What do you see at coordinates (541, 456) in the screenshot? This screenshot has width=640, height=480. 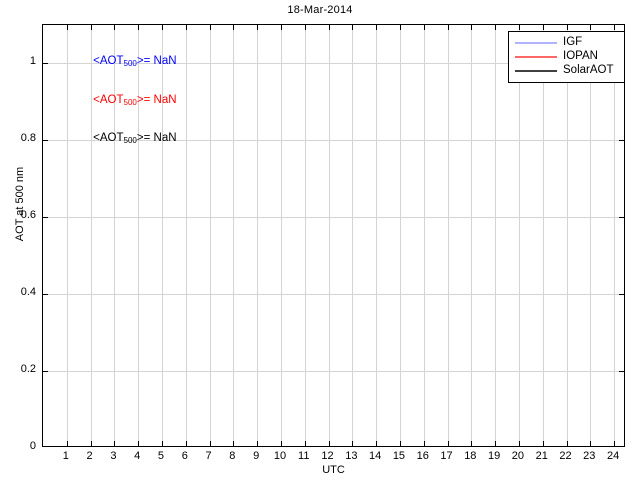 I see `x-tick-label: 21` at bounding box center [541, 456].